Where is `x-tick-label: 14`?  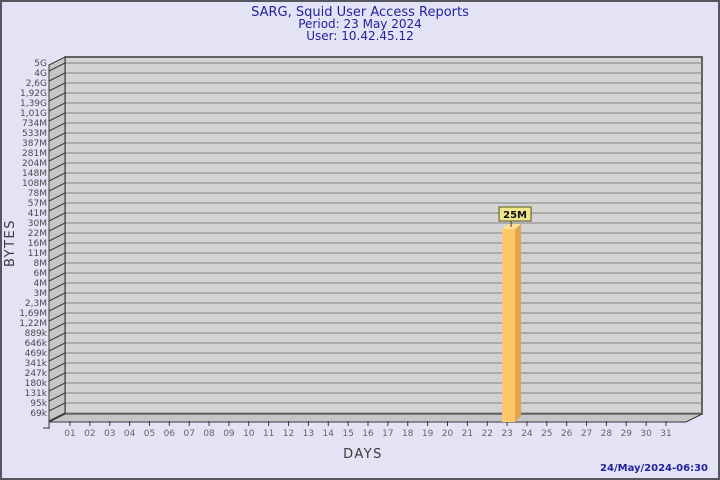
x-tick-label: 14 is located at coordinates (329, 434).